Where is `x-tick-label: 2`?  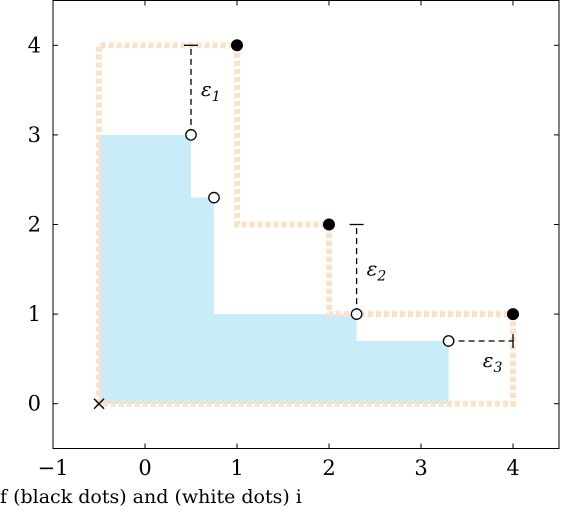
x-tick-label: 2 is located at coordinates (328, 468).